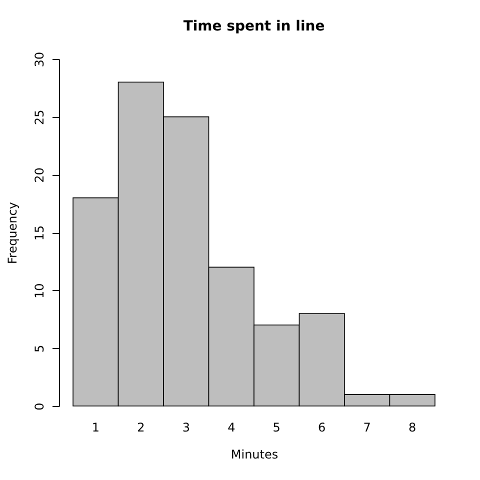  What do you see at coordinates (276, 427) in the screenshot?
I see `x-tick-label: 5` at bounding box center [276, 427].